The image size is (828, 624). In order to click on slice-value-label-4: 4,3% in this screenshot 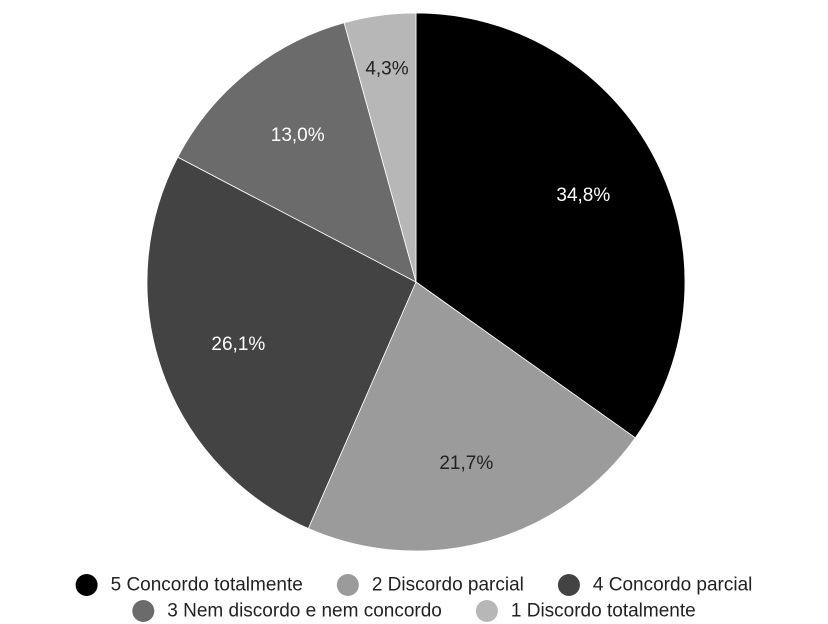, I will do `click(386, 68)`.